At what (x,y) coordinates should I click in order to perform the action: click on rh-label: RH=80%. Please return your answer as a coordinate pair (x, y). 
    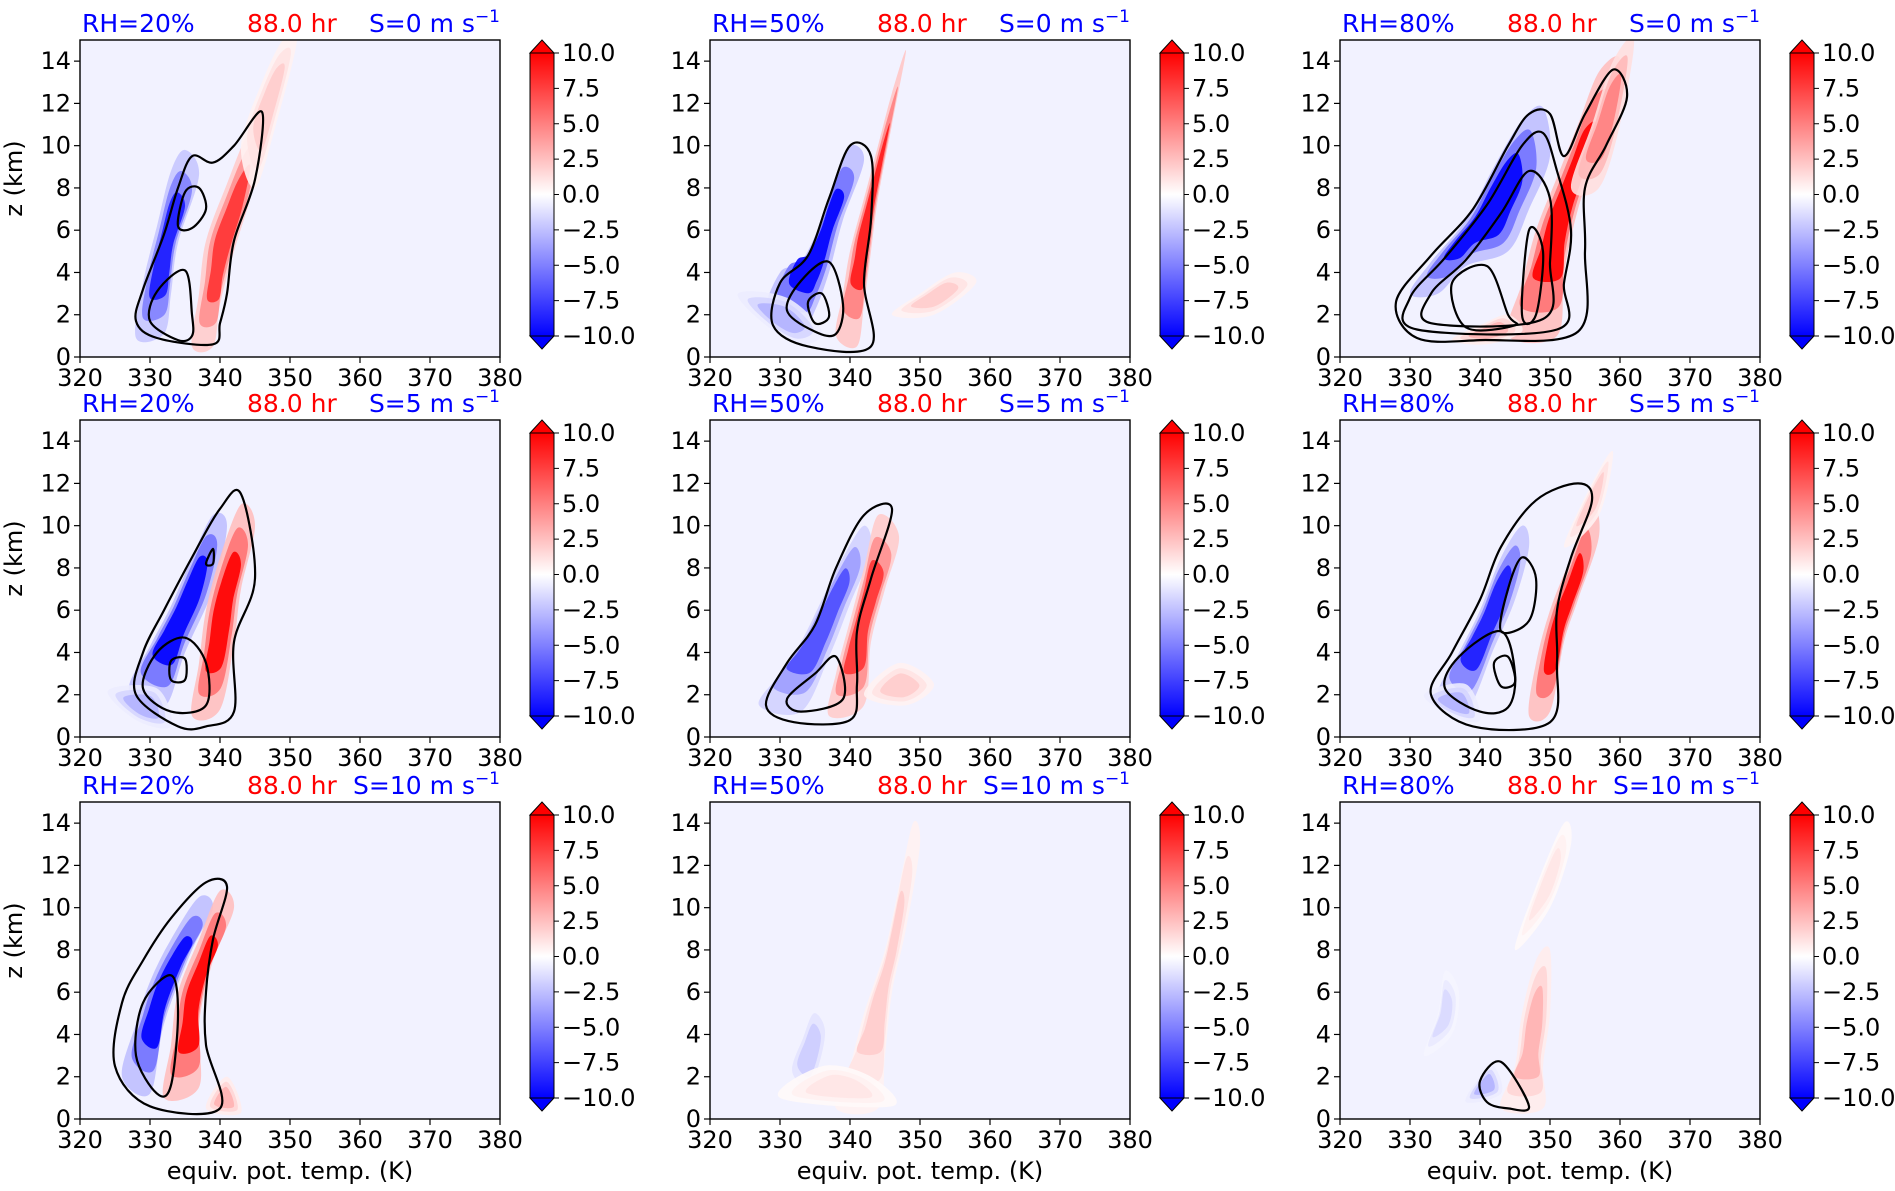
    Looking at the image, I should click on (1398, 23).